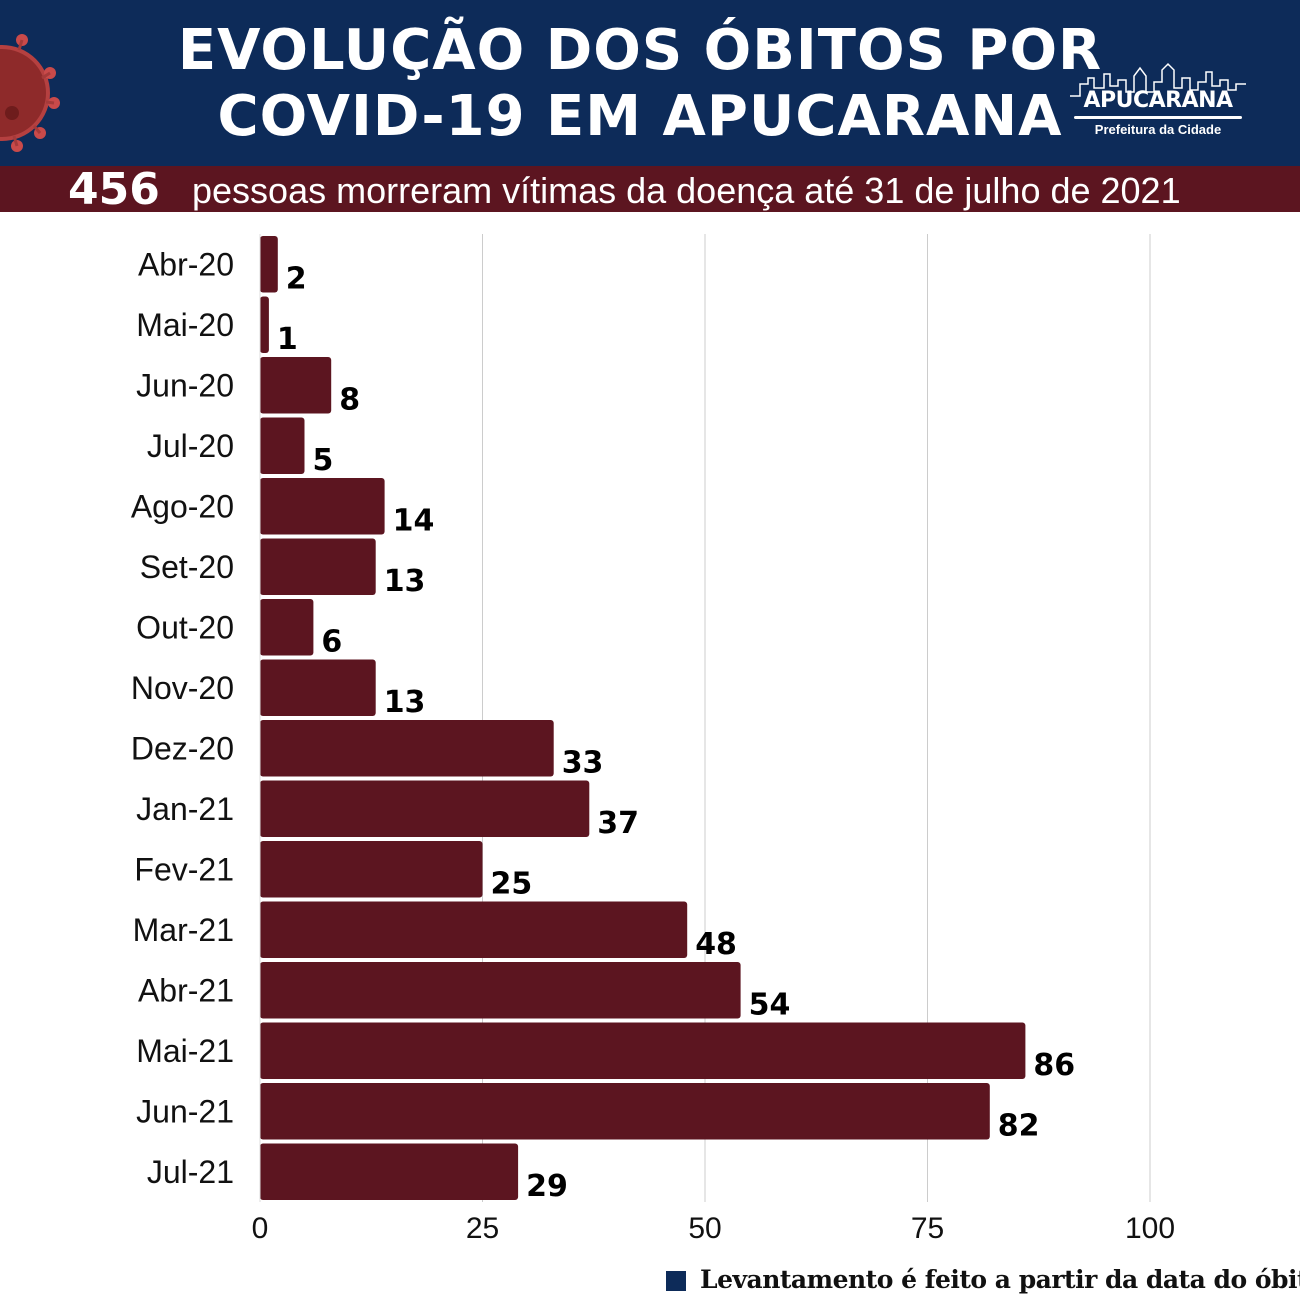  What do you see at coordinates (114, 189) in the screenshot?
I see `total-deaths: 456` at bounding box center [114, 189].